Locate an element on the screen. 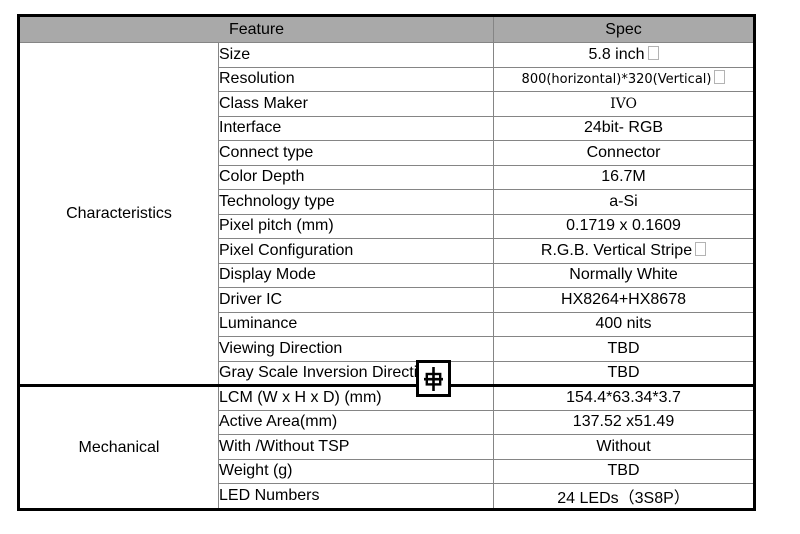  feature-label: Viewing Direction is located at coordinates (281, 348).